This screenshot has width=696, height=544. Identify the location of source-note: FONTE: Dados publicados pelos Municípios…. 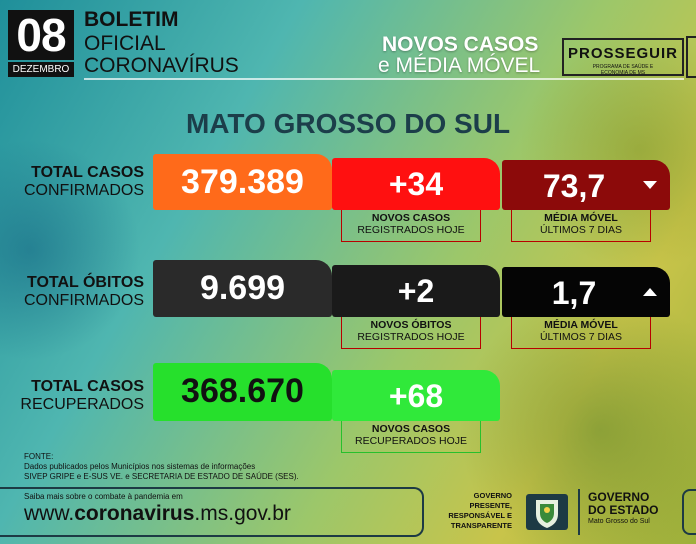
(161, 466).